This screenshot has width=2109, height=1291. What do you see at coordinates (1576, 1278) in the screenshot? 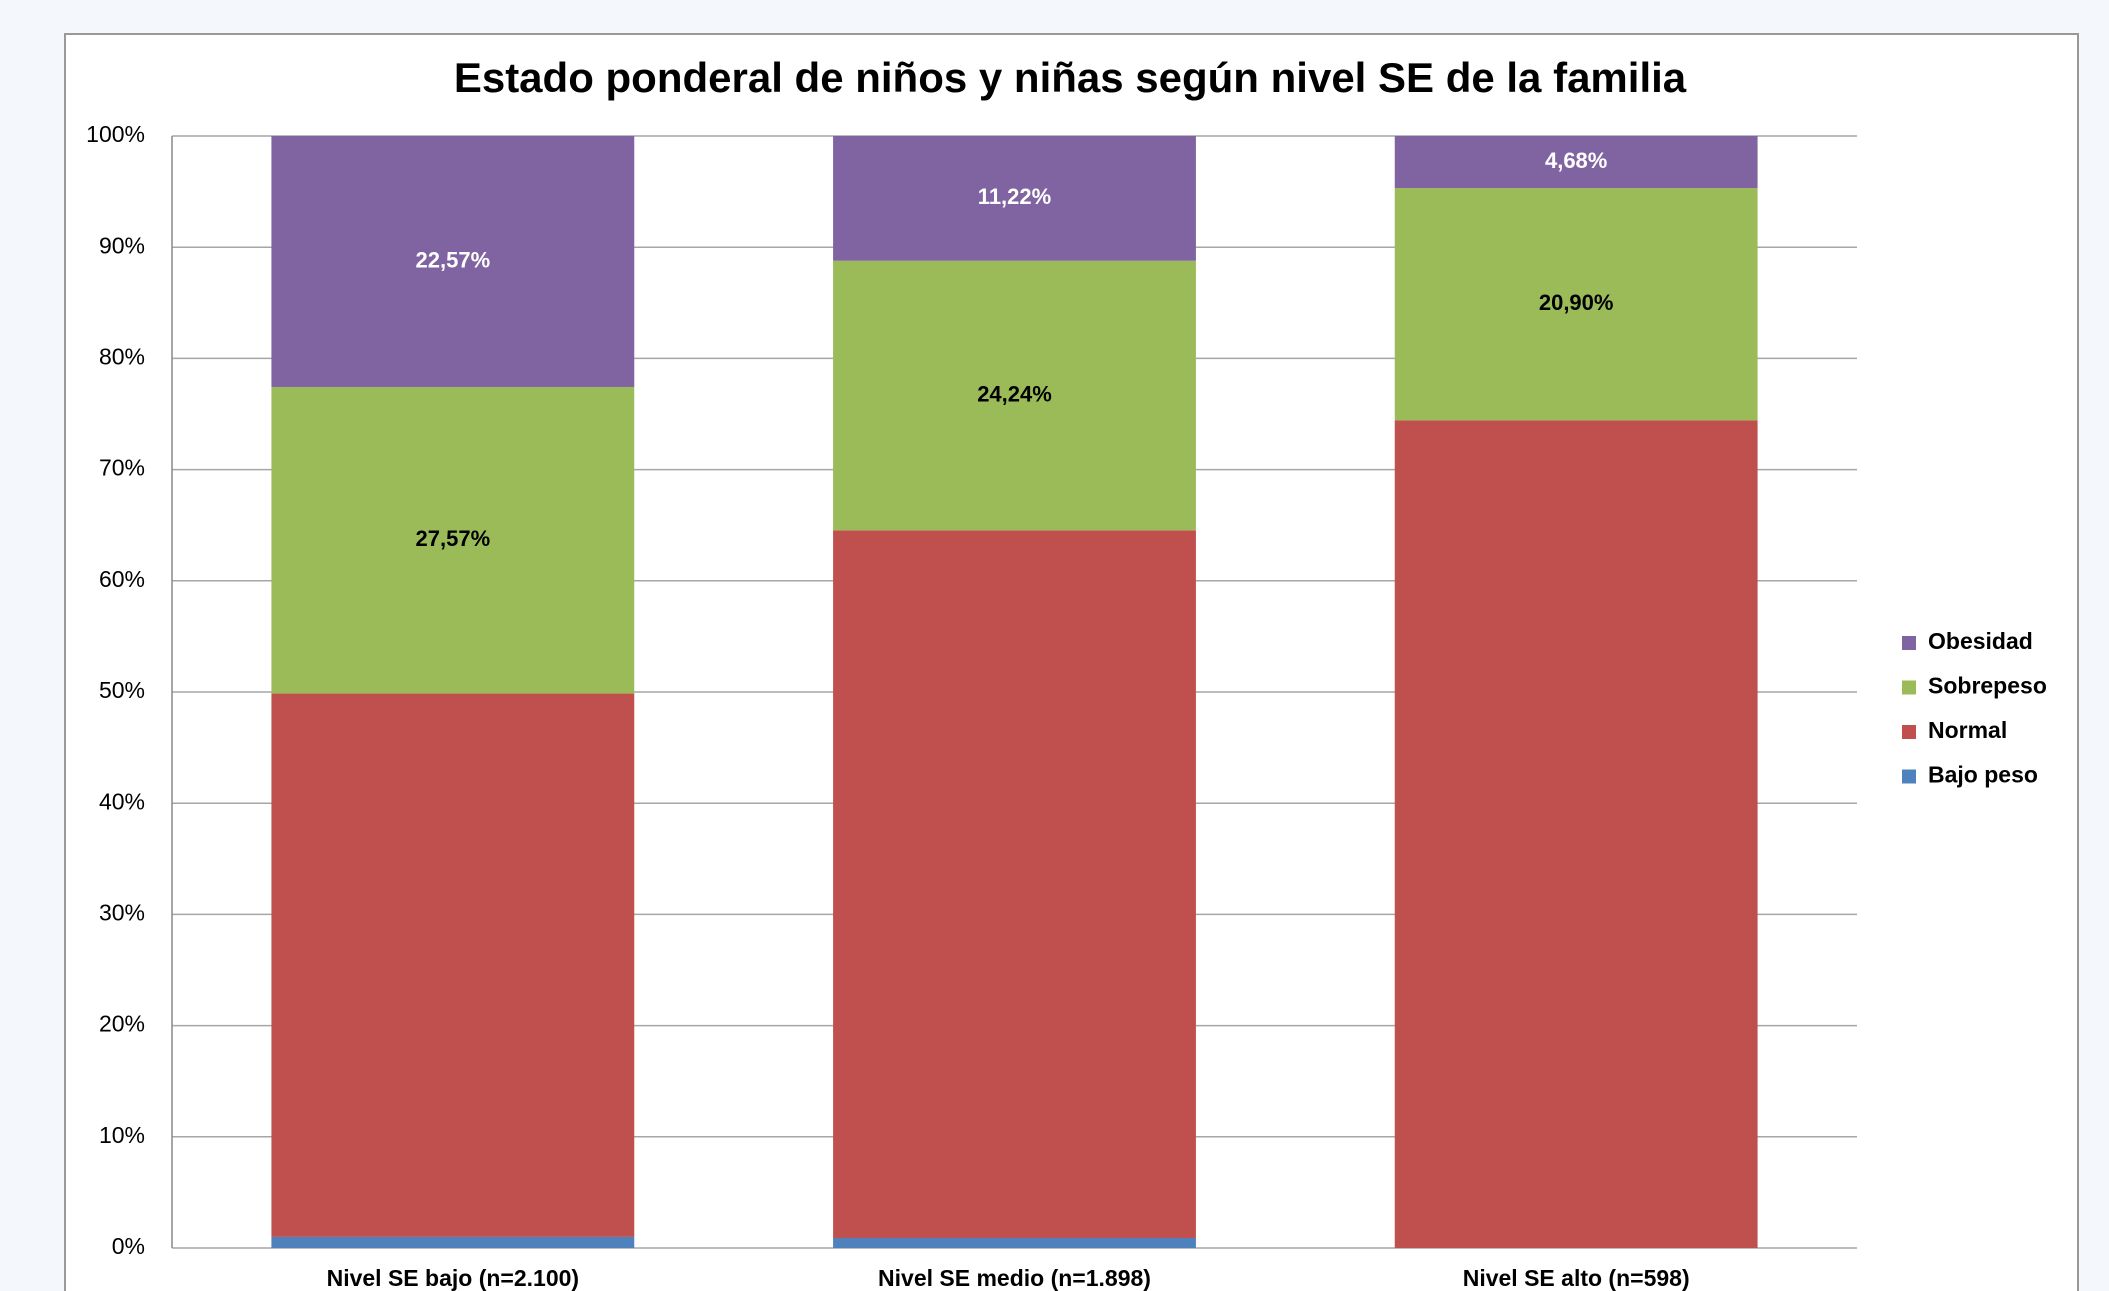
I see `x-tick-label: Nivel SE alto (n=598)` at bounding box center [1576, 1278].